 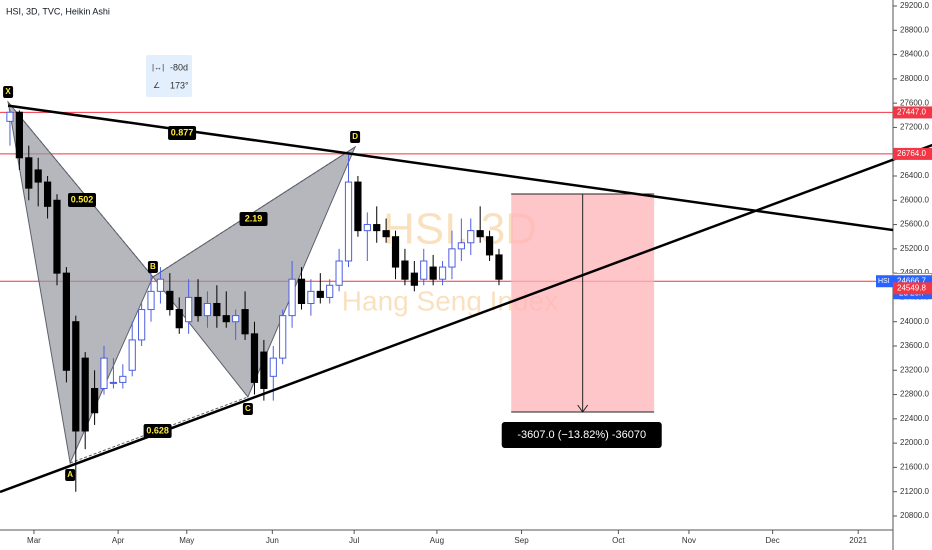 I want to click on symbol-tag, so click(x=884, y=281).